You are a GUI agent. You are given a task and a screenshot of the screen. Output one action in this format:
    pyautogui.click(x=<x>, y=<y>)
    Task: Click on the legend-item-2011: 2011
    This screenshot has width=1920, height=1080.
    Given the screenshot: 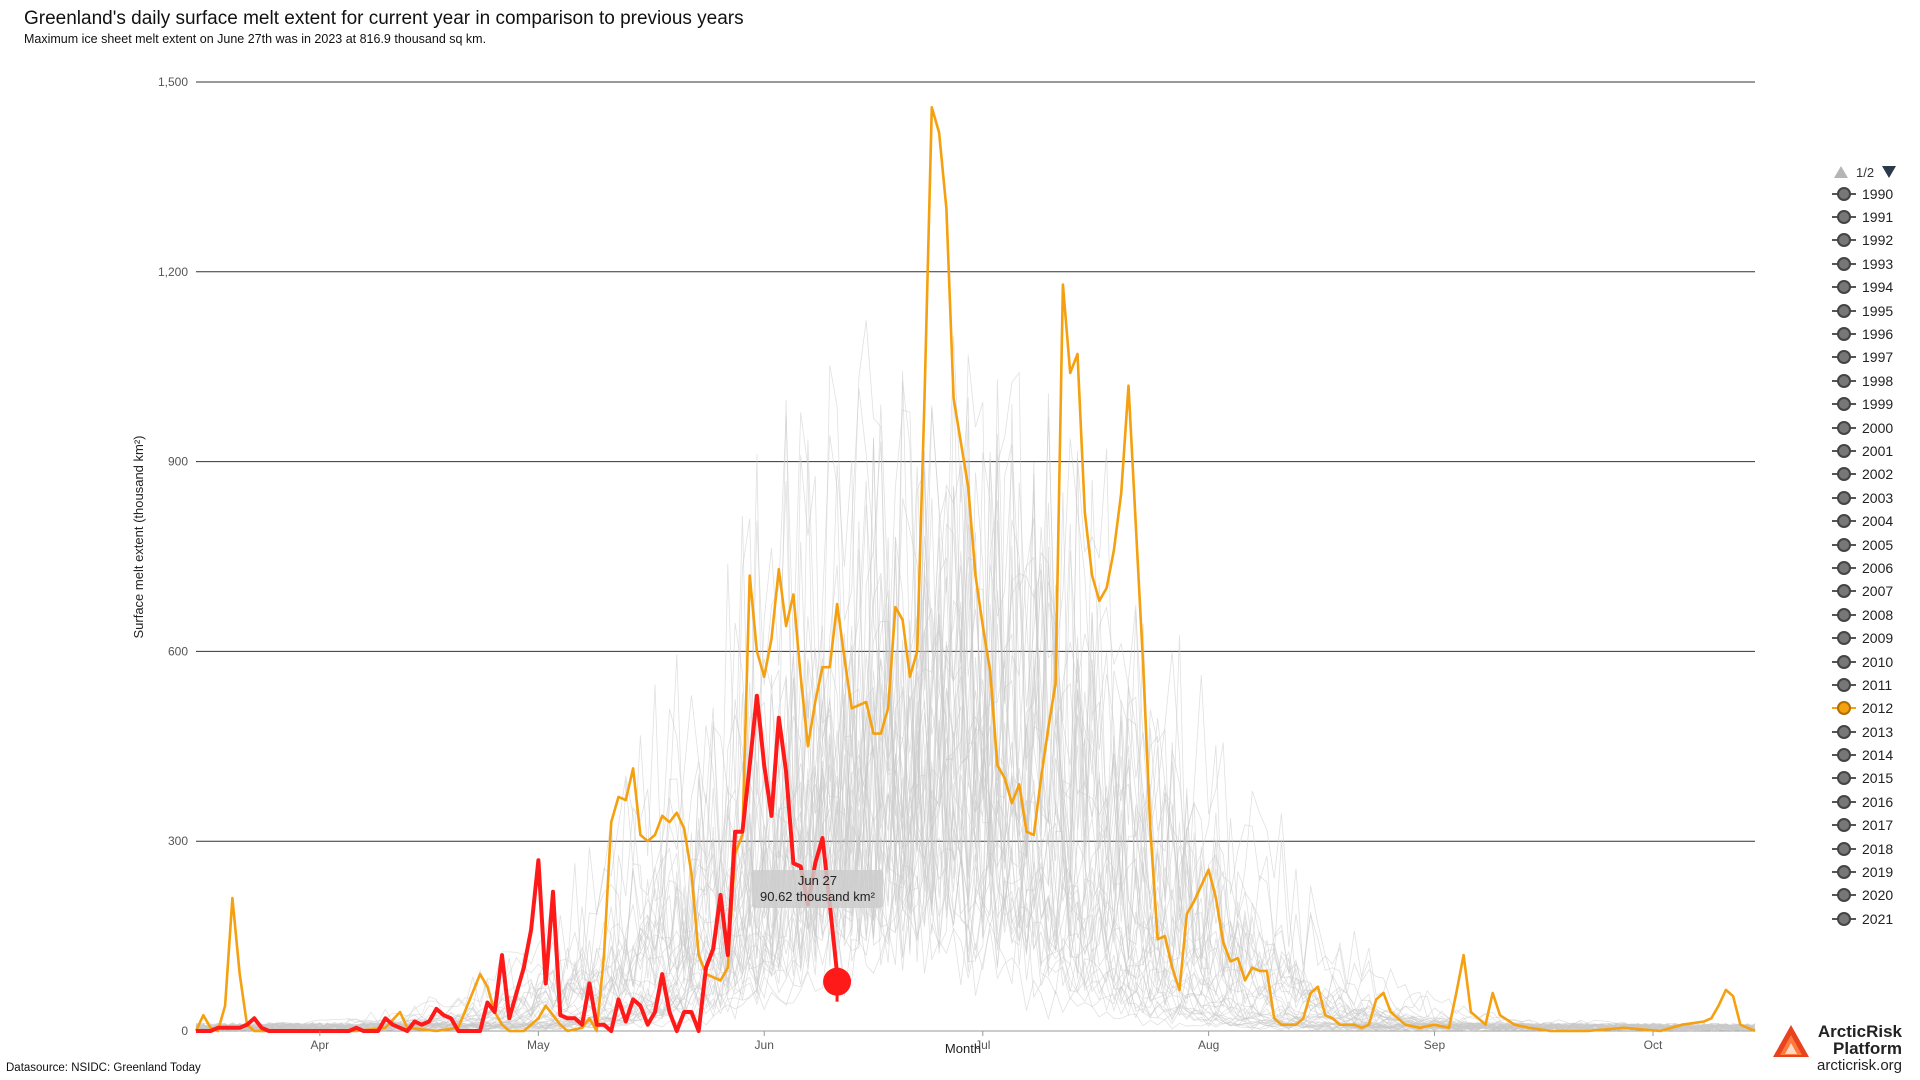 What is the action you would take?
    pyautogui.click(x=1876, y=684)
    